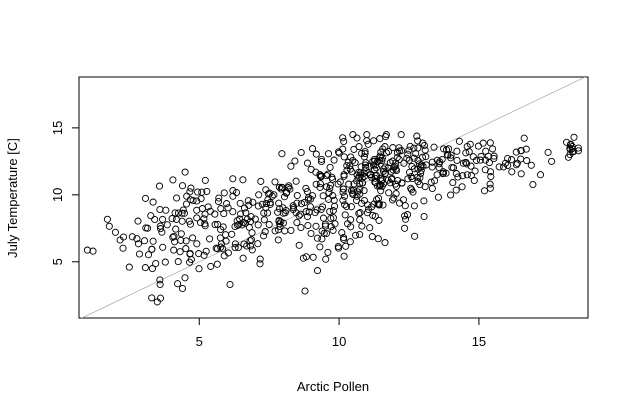 This screenshot has height=416, width=629. What do you see at coordinates (341, 333) in the screenshot?
I see `x-axis: 5 10 15` at bounding box center [341, 333].